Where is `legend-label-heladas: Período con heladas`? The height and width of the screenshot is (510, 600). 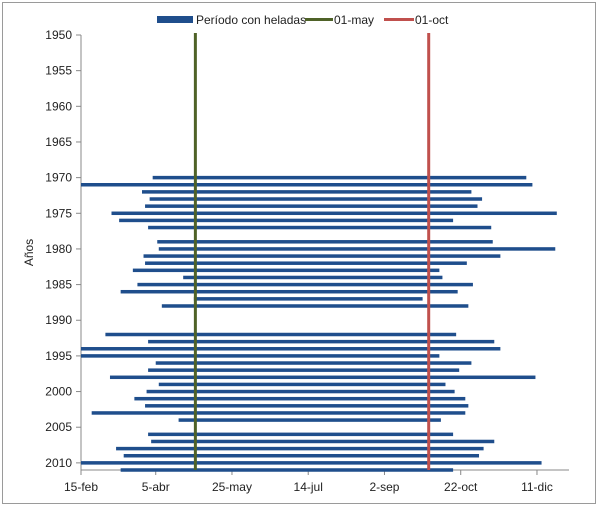
legend-label-heladas: Período con heladas is located at coordinates (251, 20).